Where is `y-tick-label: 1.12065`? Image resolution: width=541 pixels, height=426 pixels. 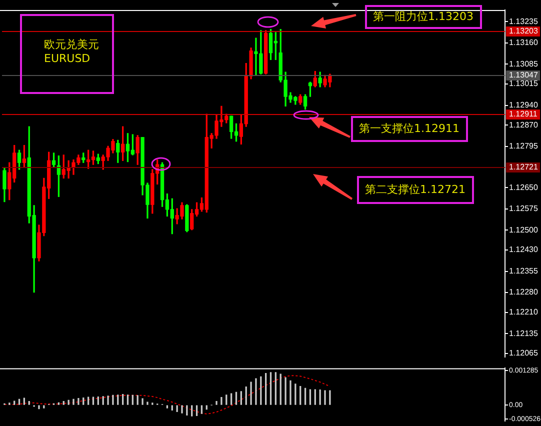 y-tick-label: 1.12065 is located at coordinates (523, 353).